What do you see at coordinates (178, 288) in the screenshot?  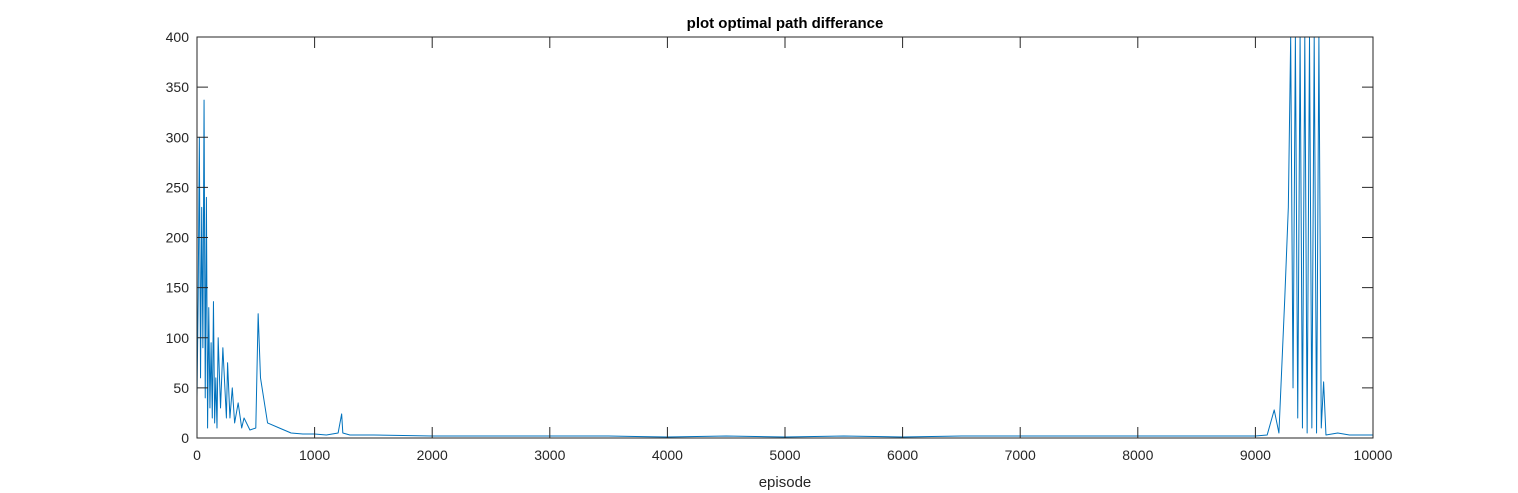 I see `y-tick-label: 150` at bounding box center [178, 288].